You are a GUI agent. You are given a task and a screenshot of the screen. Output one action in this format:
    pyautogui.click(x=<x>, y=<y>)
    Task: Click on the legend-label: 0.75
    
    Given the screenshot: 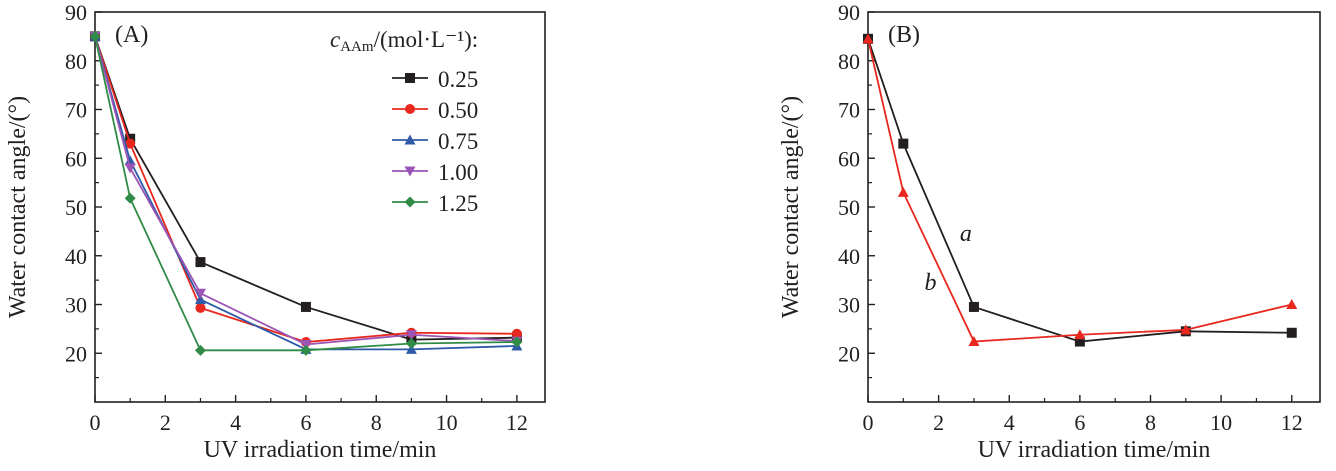 What is the action you would take?
    pyautogui.click(x=458, y=141)
    